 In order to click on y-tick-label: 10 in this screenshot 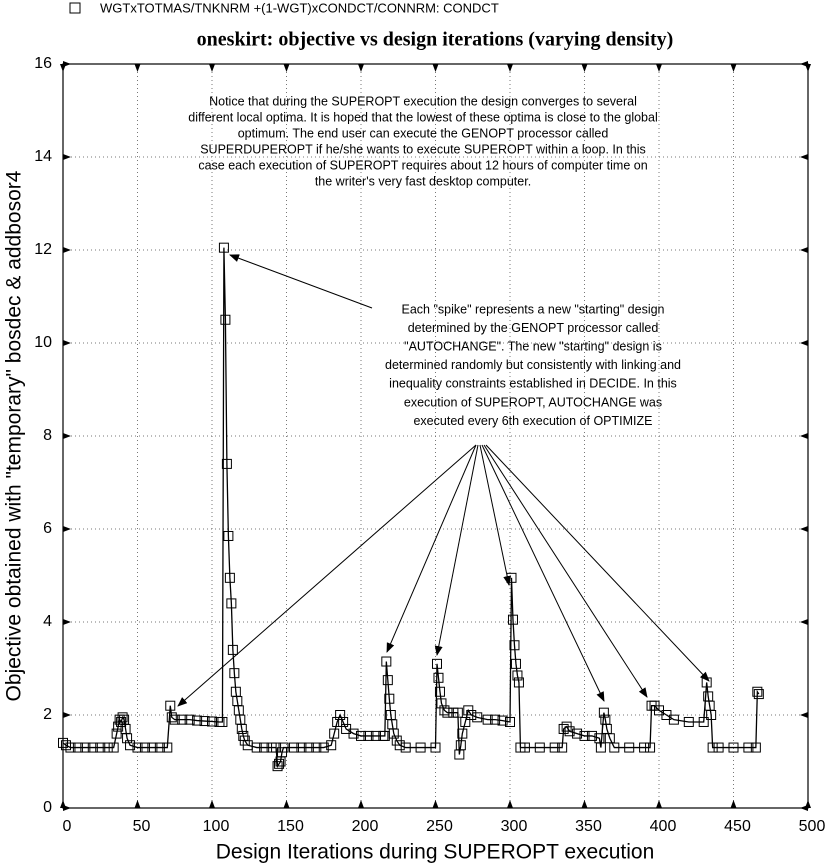, I will do `click(43, 342)`.